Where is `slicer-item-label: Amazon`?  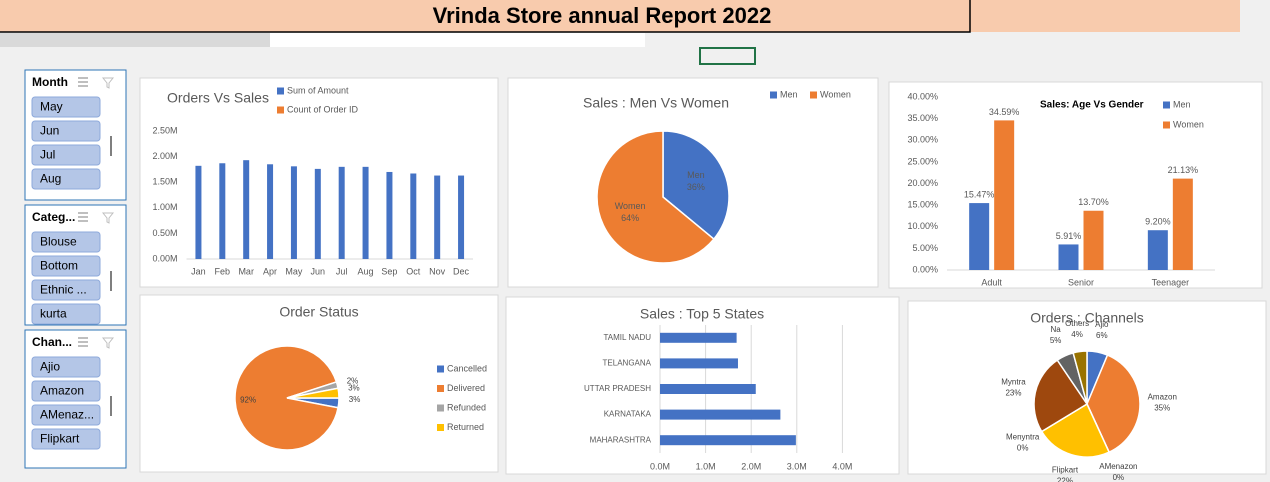
slicer-item-label: Amazon is located at coordinates (62, 391).